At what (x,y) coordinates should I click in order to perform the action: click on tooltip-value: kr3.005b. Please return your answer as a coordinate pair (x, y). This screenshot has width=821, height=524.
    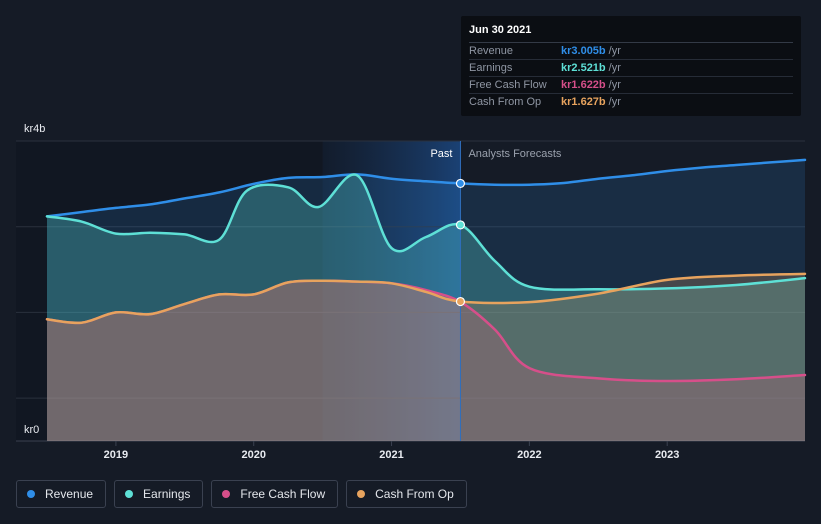
    Looking at the image, I should click on (583, 51).